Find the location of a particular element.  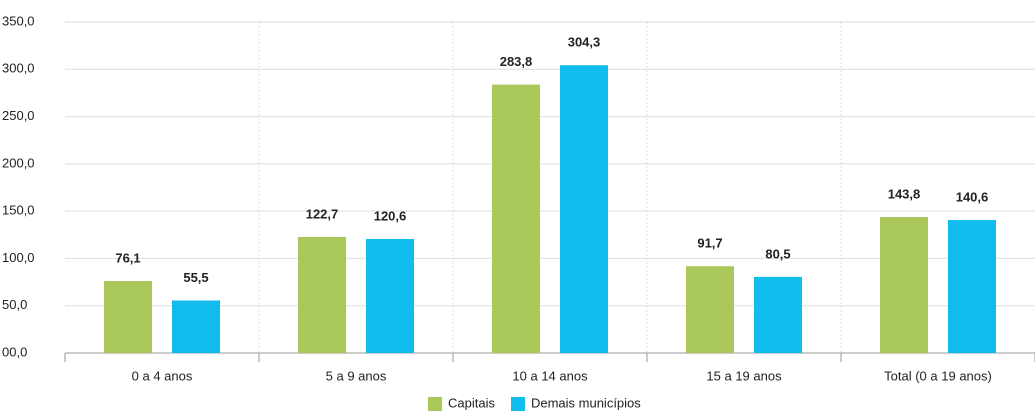

x-tick-label: 0 a 4 anos is located at coordinates (162, 375).